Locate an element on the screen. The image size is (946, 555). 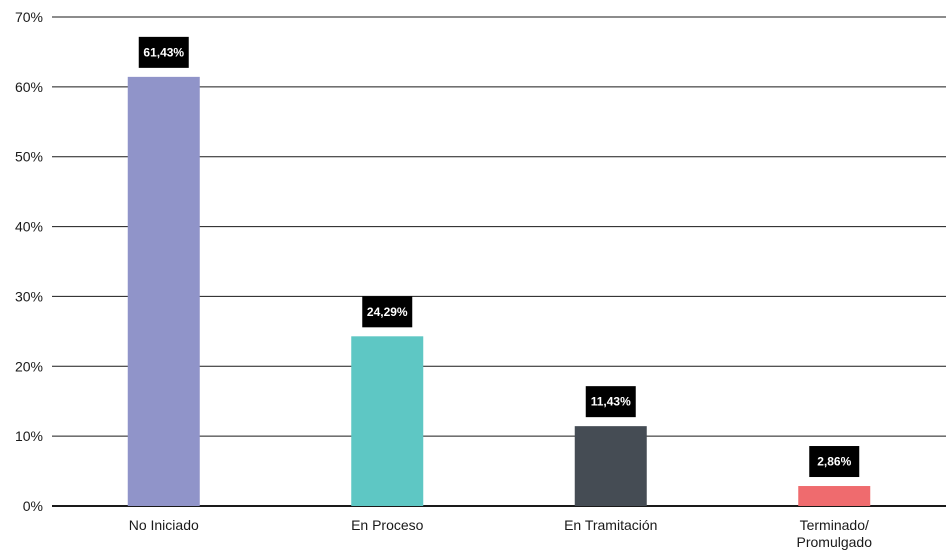
y-tick-label: 30% is located at coordinates (29, 296).